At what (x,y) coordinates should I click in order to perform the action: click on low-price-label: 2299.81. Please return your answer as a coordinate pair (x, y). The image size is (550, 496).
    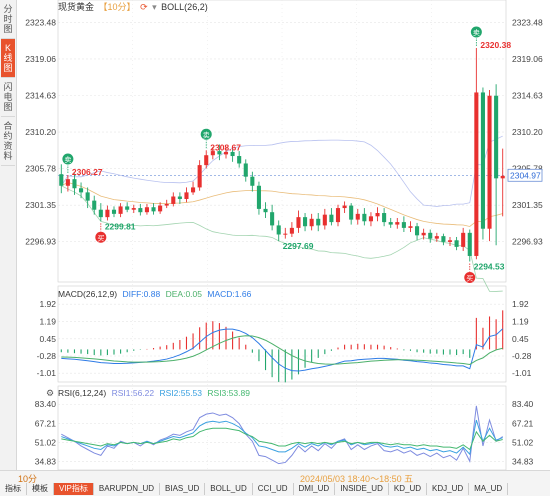
    Looking at the image, I should click on (120, 226).